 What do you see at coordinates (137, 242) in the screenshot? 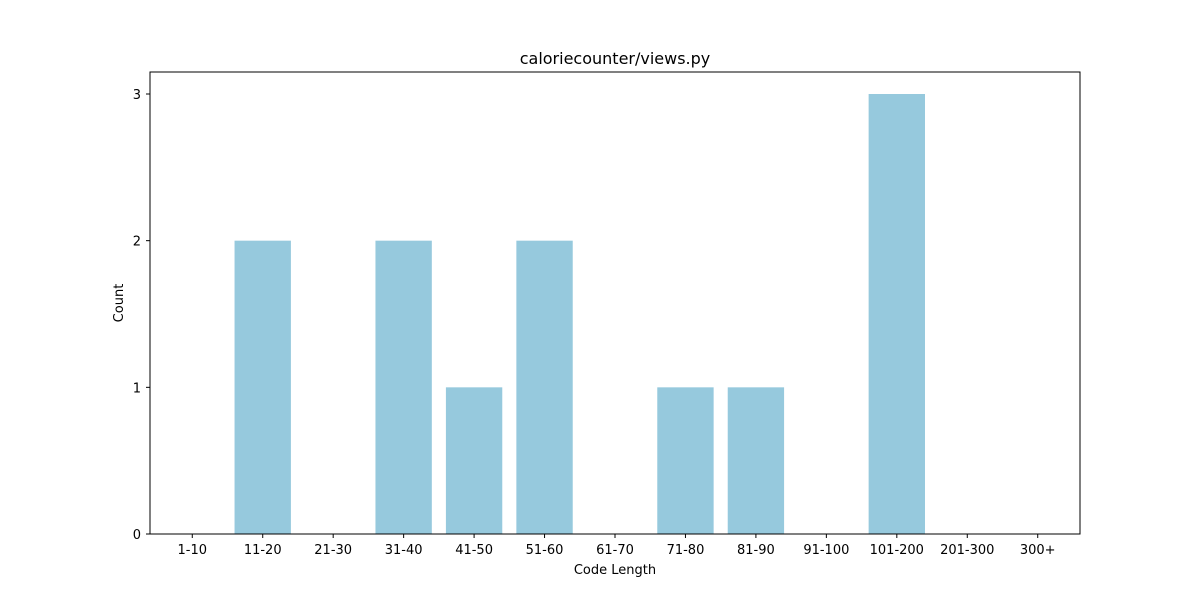
I see `y-tick-label: 2` at bounding box center [137, 242].